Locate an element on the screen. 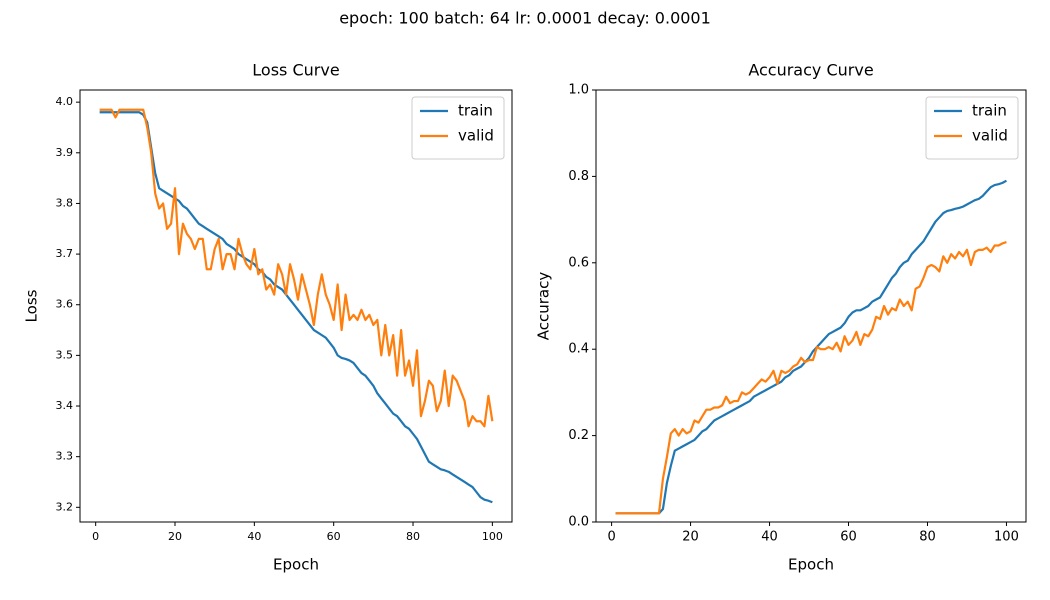  y-tick-label: 3.4 is located at coordinates (65, 405).